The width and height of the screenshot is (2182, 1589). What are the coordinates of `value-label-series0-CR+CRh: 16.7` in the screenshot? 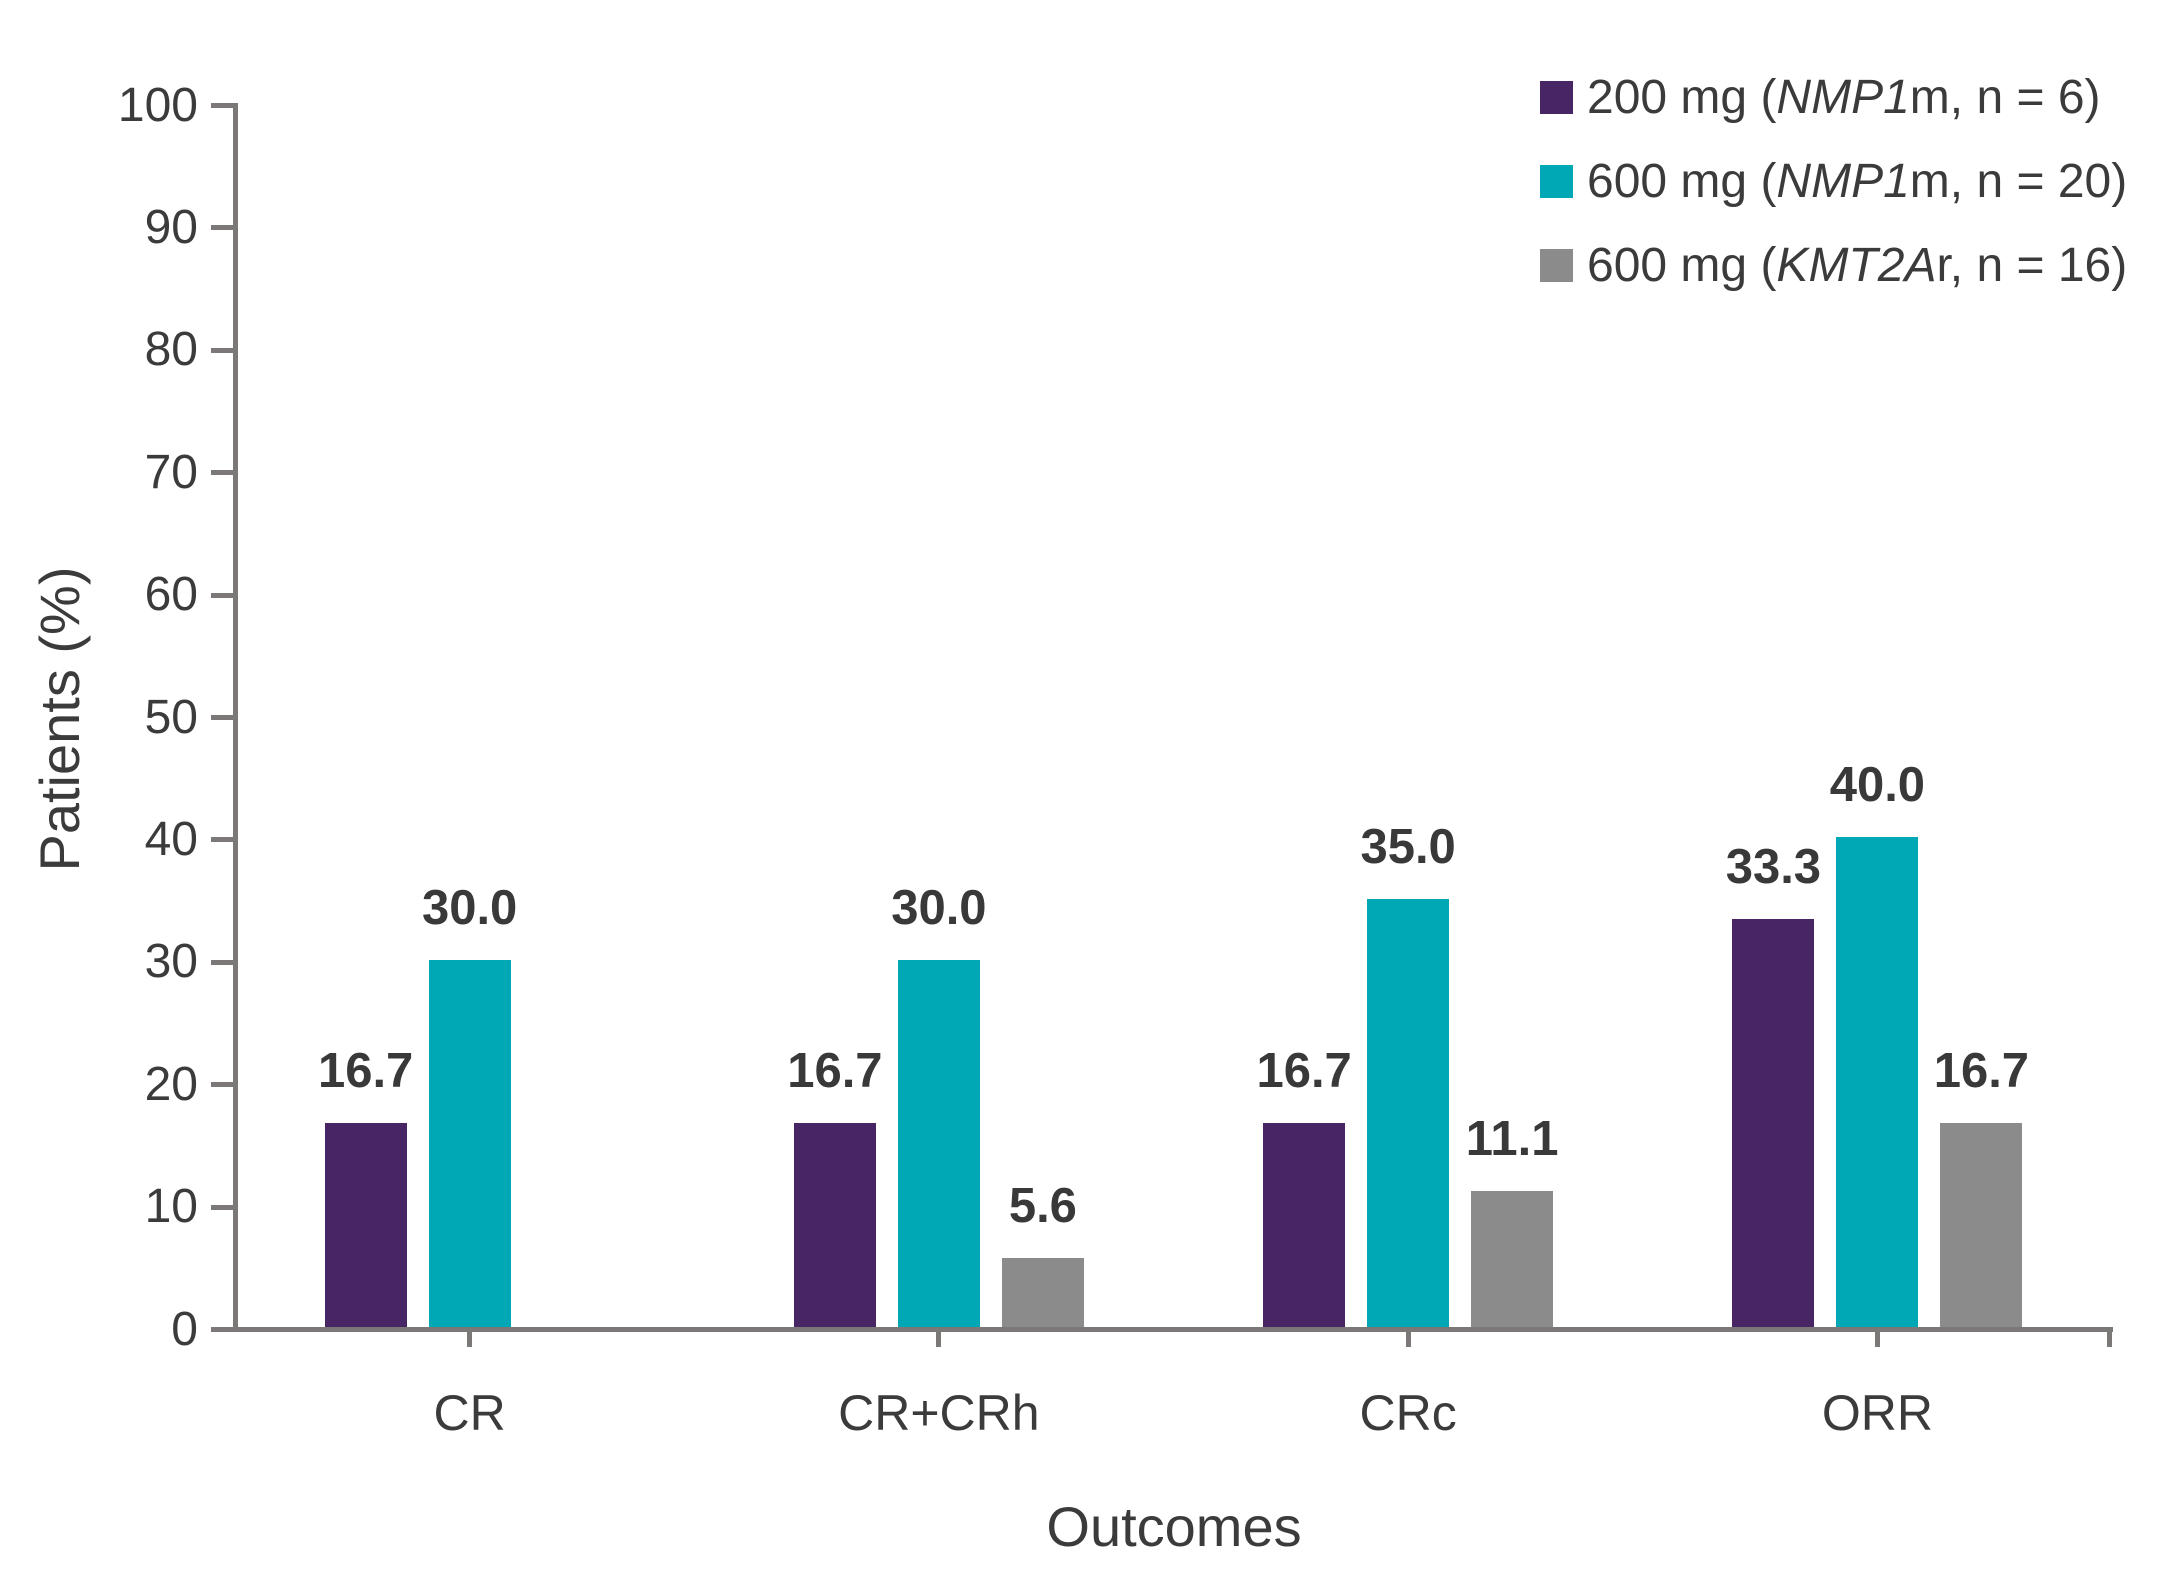 It's located at (835, 1070).